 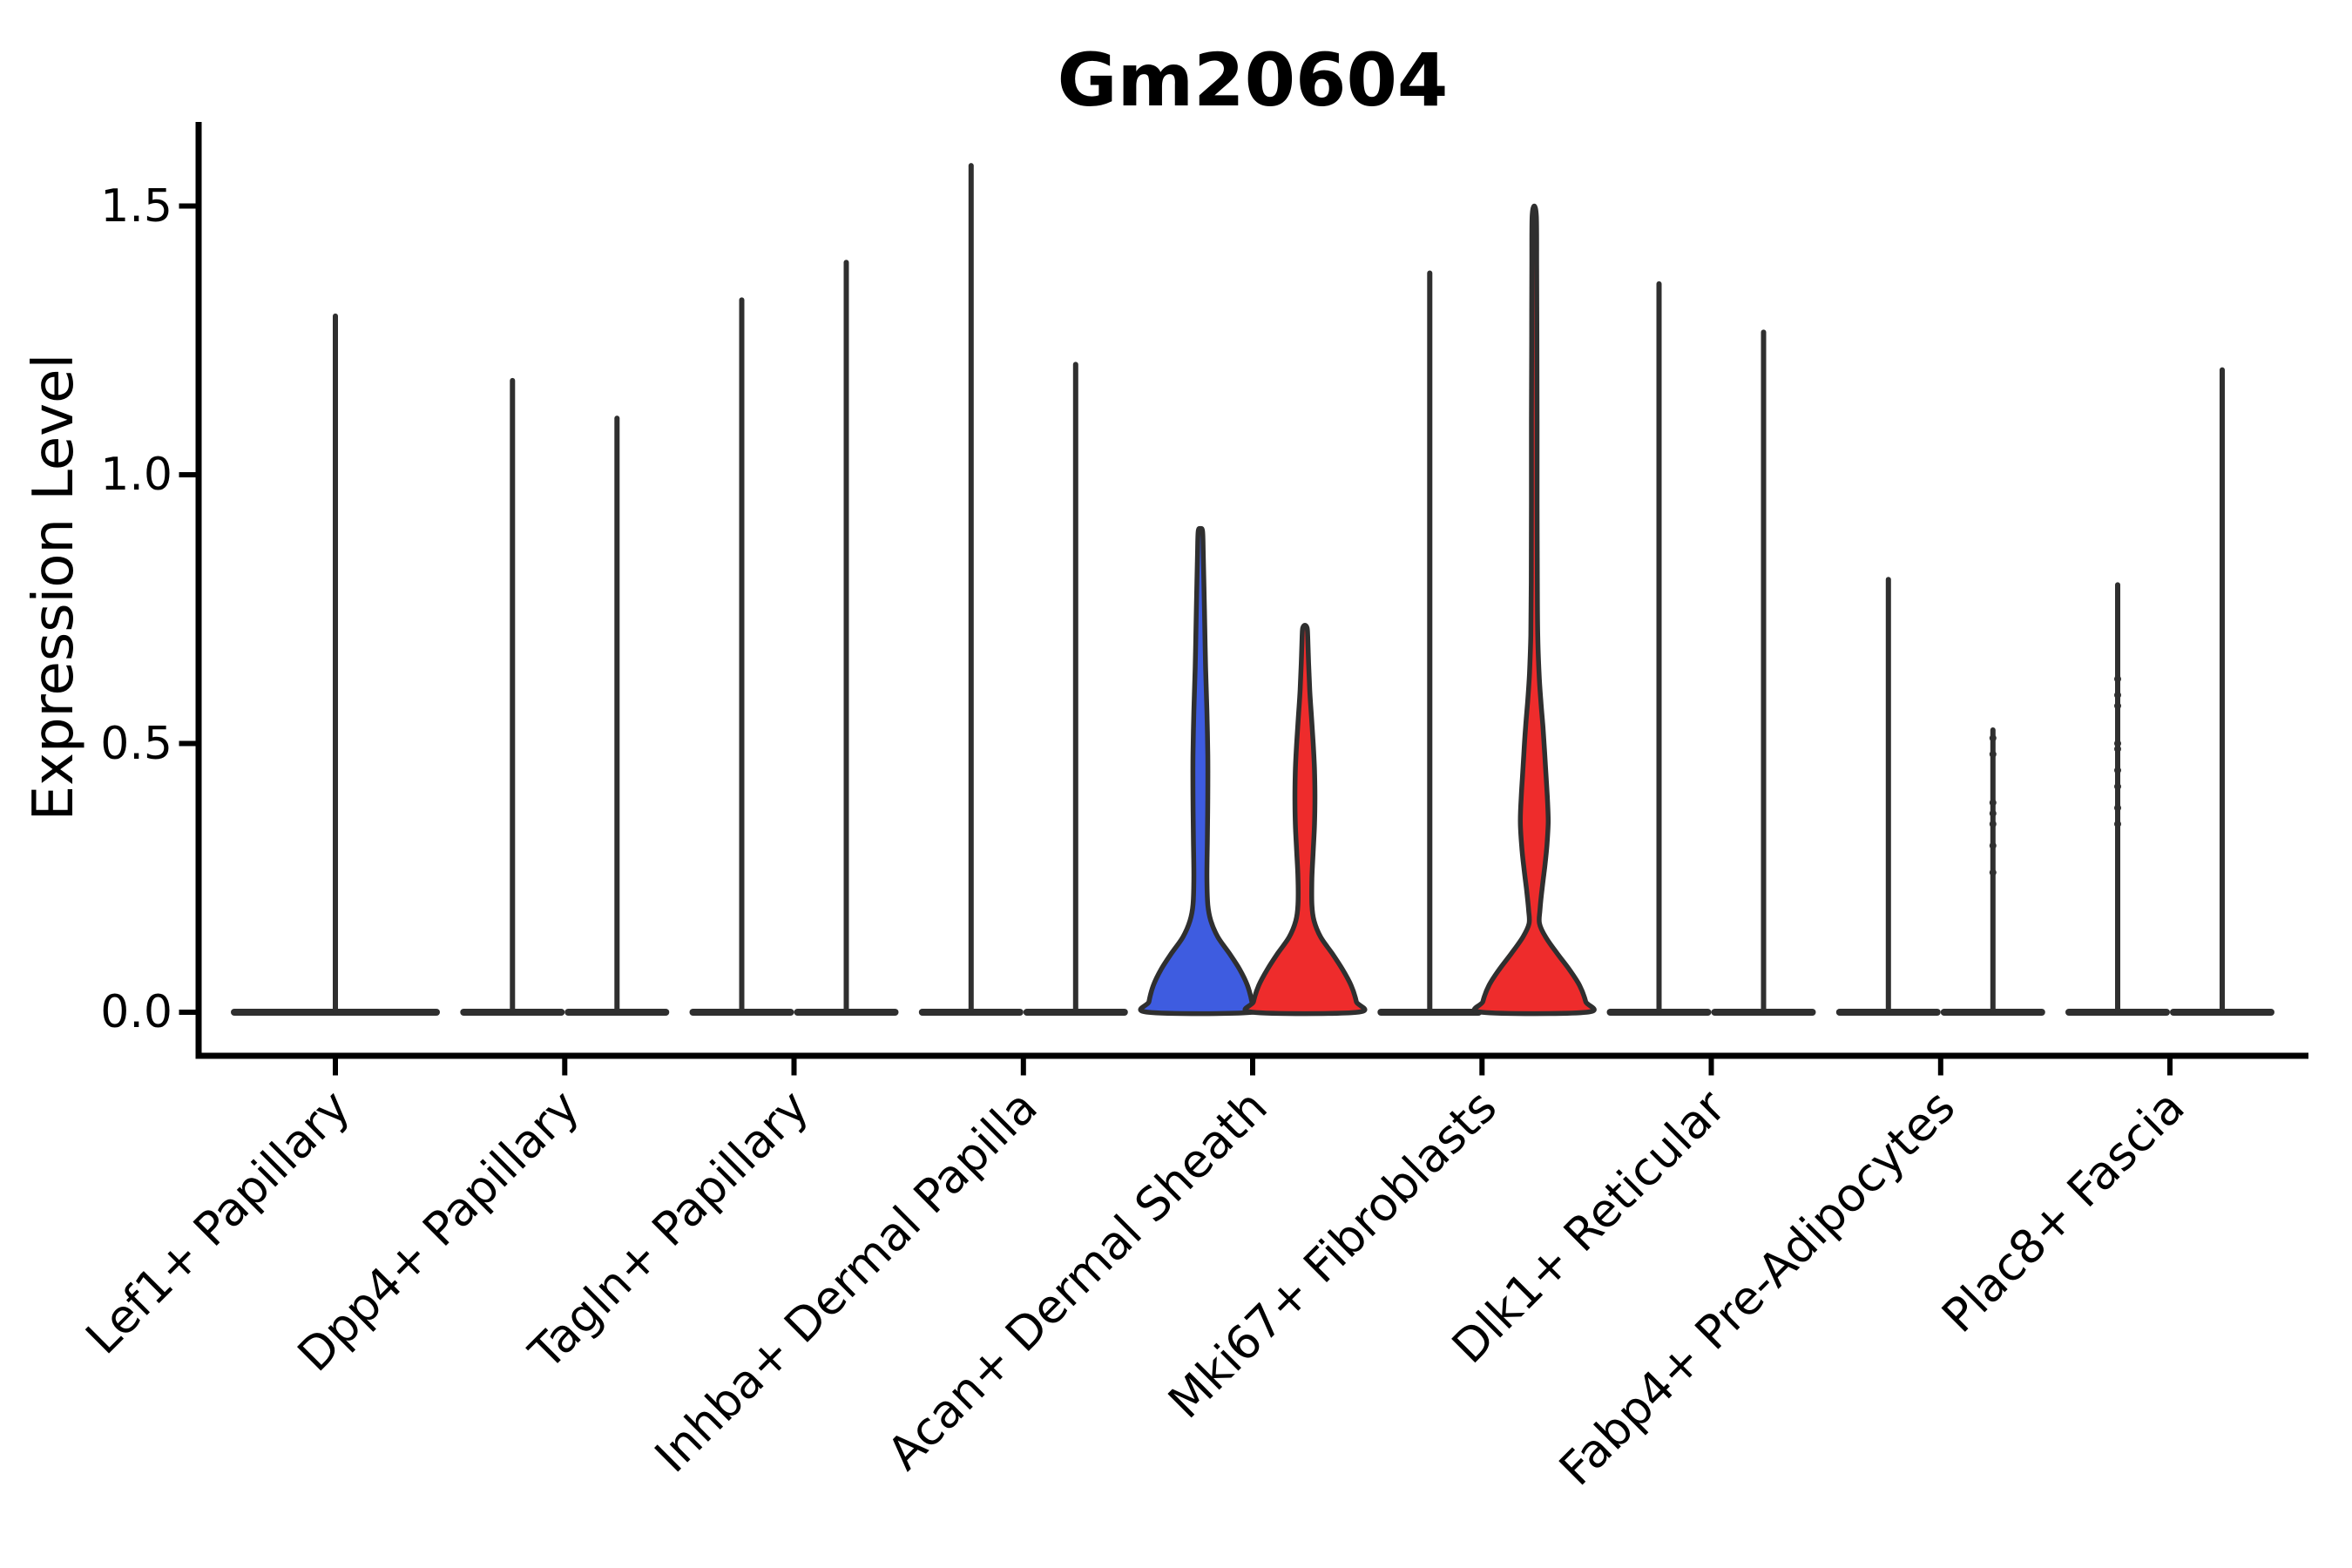 I want to click on y-tick-label-1.0: 1.0, so click(x=136, y=475).